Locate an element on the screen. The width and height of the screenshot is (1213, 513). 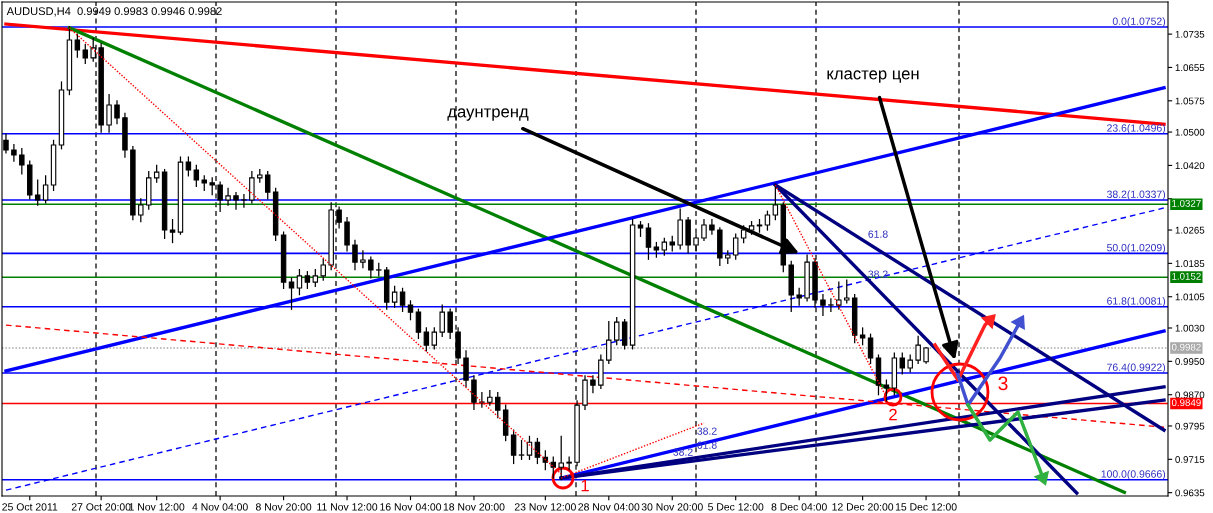
x-tick-label: 11 Nov 12:00 is located at coordinates (347, 507).